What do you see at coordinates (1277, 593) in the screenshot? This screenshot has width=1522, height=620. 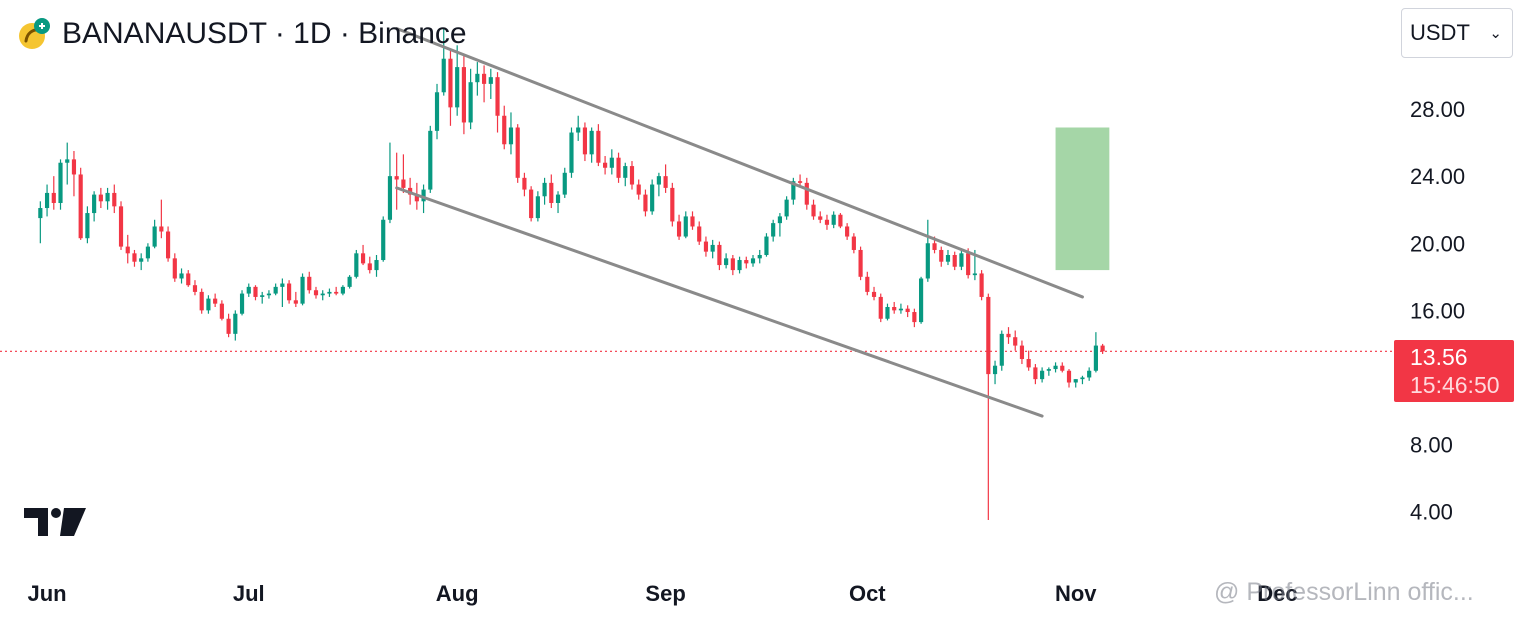 I see `time-tick-label: Dec` at bounding box center [1277, 593].